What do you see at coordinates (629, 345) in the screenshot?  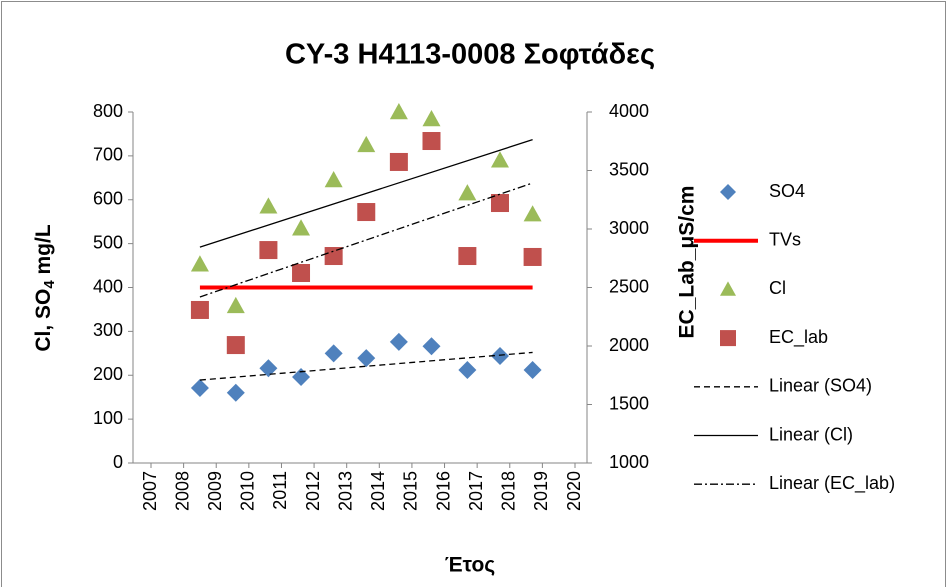 I see `y2-tick-label: 2000` at bounding box center [629, 345].